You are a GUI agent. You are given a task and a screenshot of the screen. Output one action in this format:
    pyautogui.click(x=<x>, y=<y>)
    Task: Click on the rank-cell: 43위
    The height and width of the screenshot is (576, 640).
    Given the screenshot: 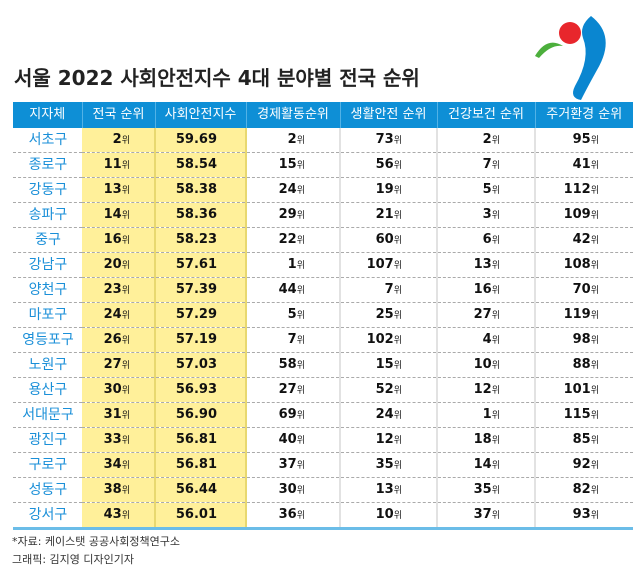 What is the action you would take?
    pyautogui.click(x=119, y=516)
    